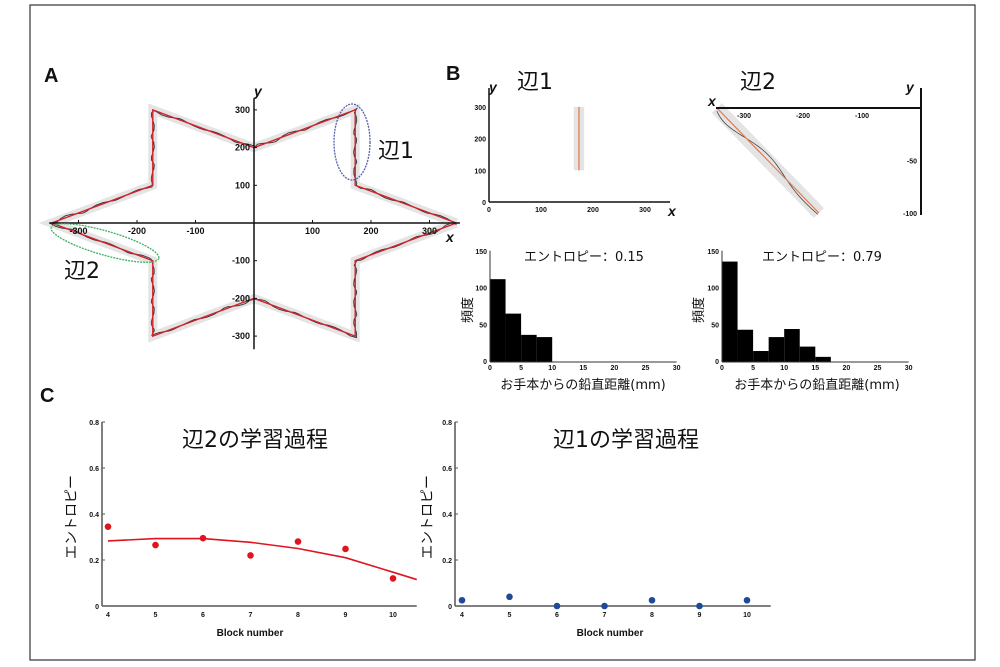 The height and width of the screenshot is (667, 1000). I want to click on y-tick-label: 0.2, so click(94, 561).